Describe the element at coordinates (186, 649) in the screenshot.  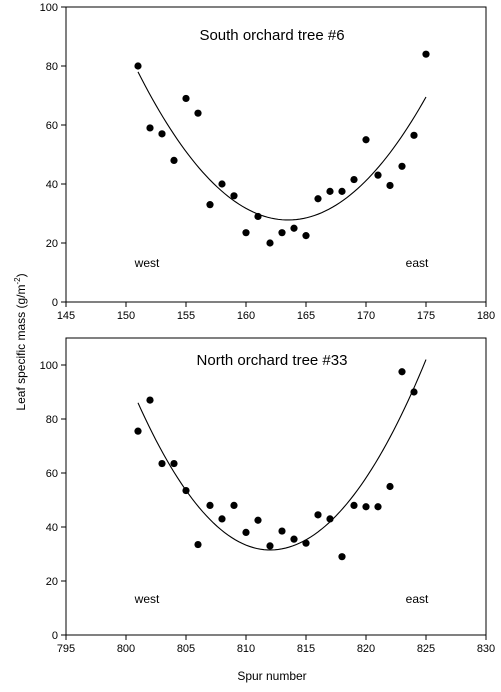
I see `x-tick-label: 805` at that location.